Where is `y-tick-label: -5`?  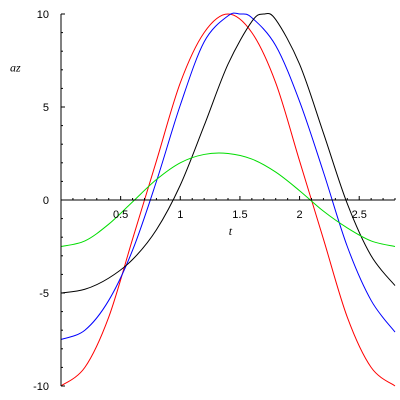 y-tick-label: -5 is located at coordinates (44, 294).